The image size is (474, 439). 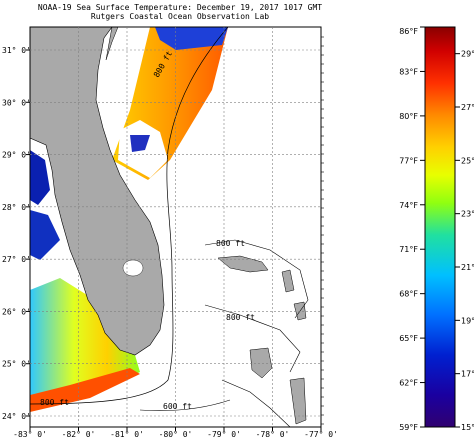 I want to click on bahamas-islands, so click(x=262, y=340).